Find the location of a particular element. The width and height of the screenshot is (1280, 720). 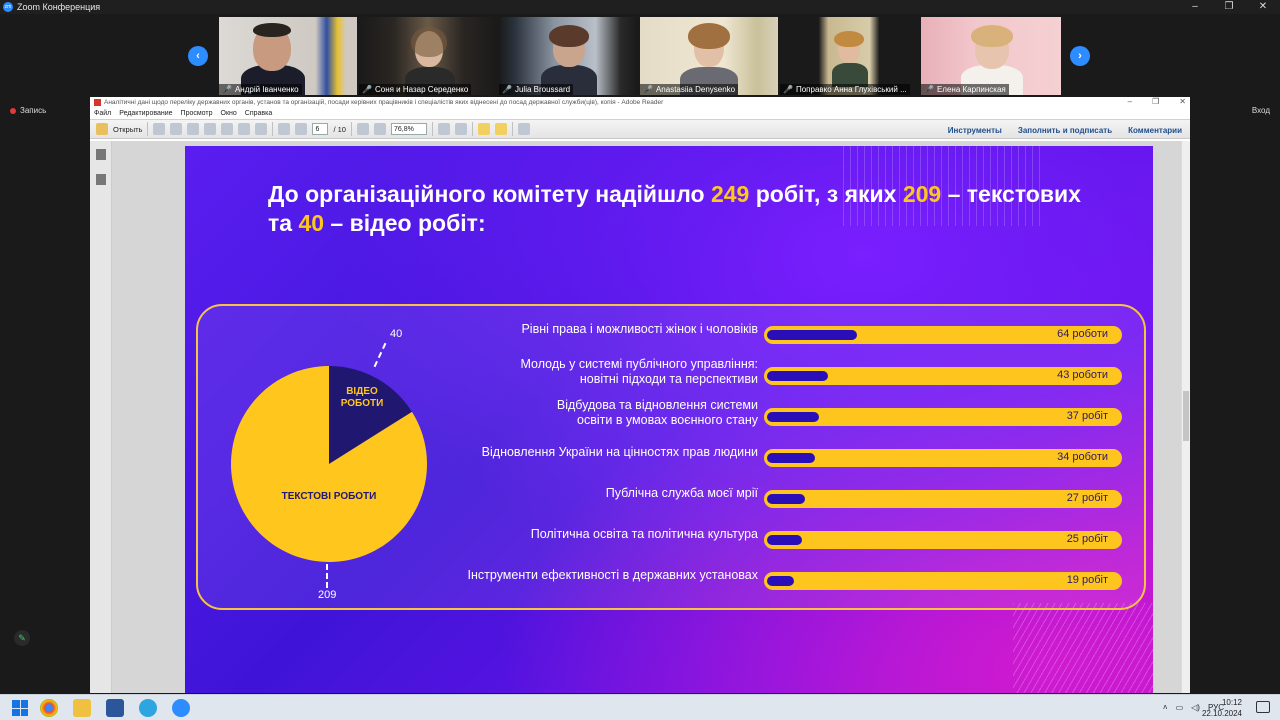

participant-name: 🎤 Julia Broussard is located at coordinates (536, 89).